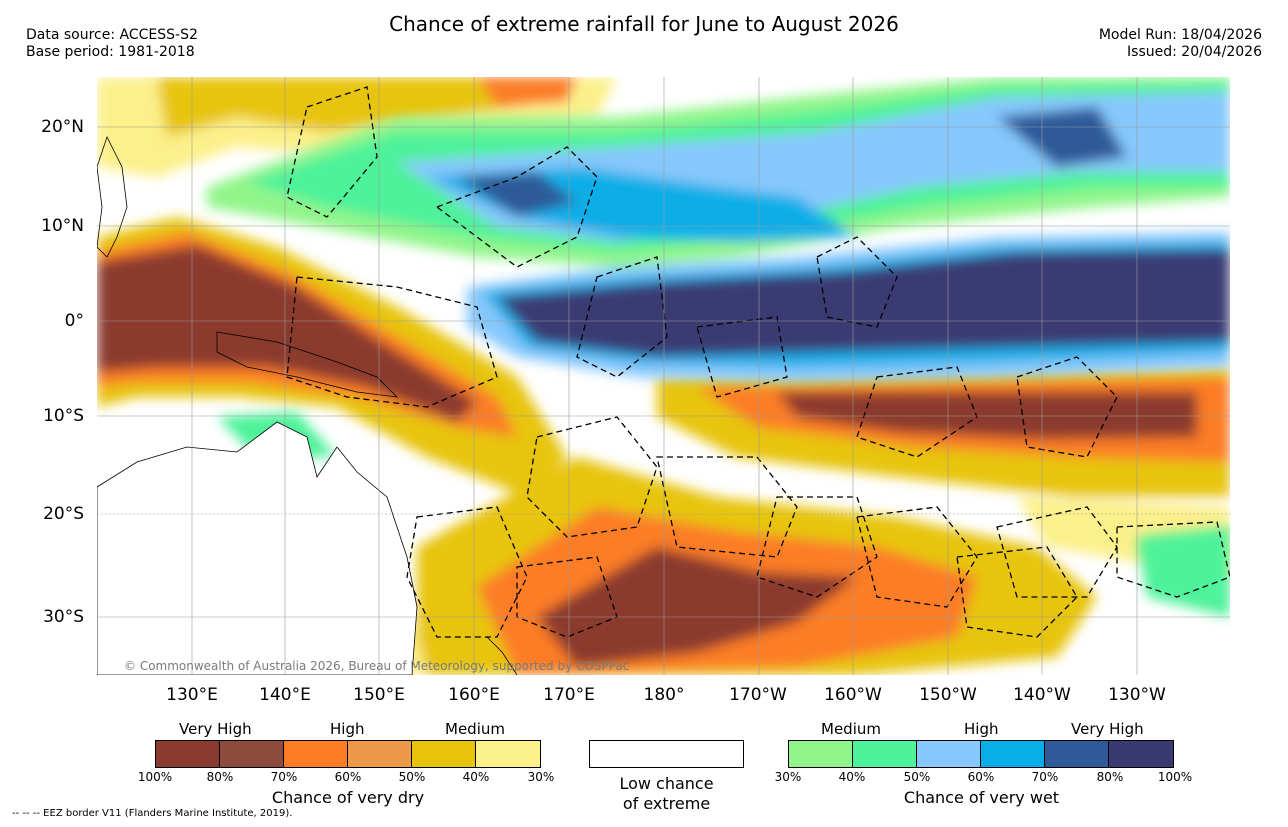  Describe the element at coordinates (1045, 777) in the screenshot. I see `wet-percent-label: 70%` at that location.